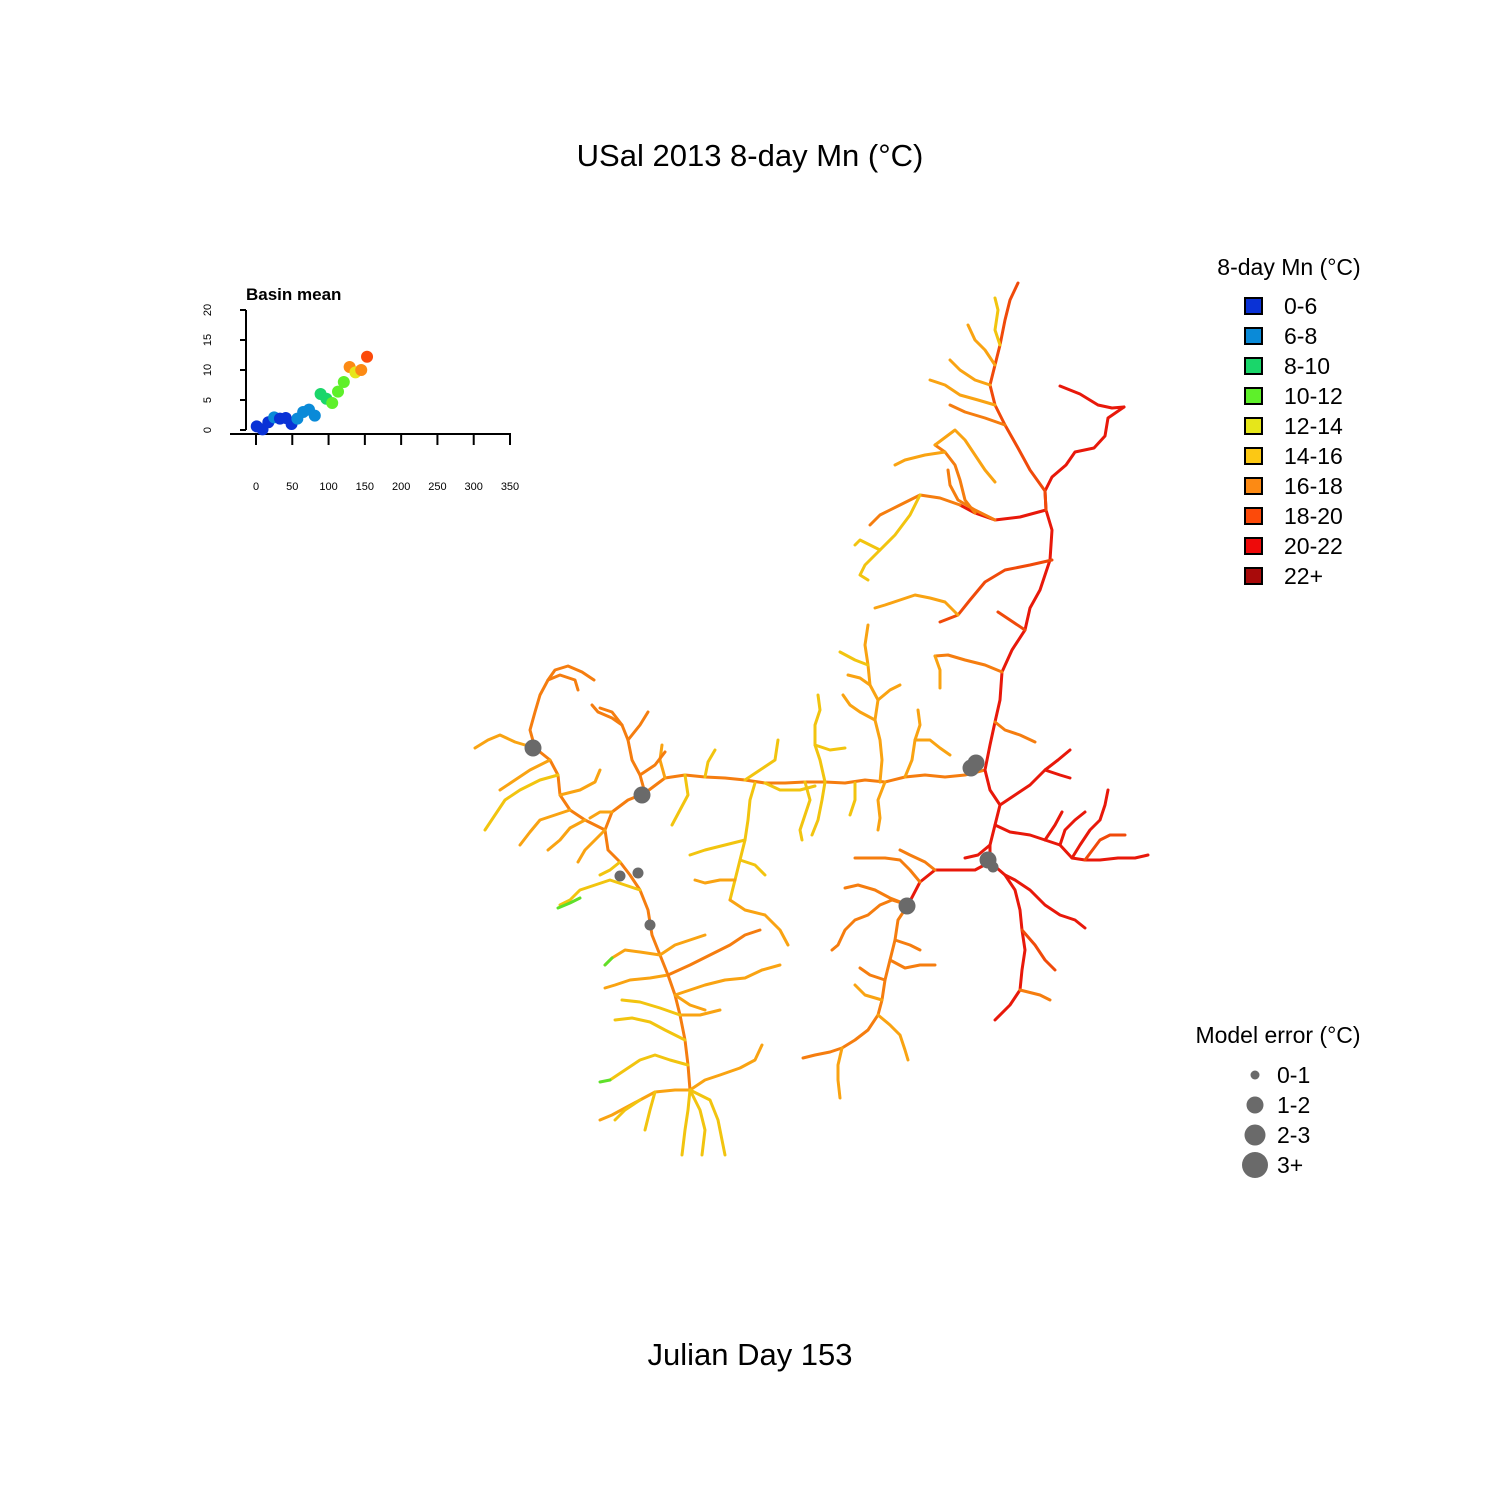 The height and width of the screenshot is (1500, 1500). I want to click on inset-y-tick-label: 15, so click(208, 340).